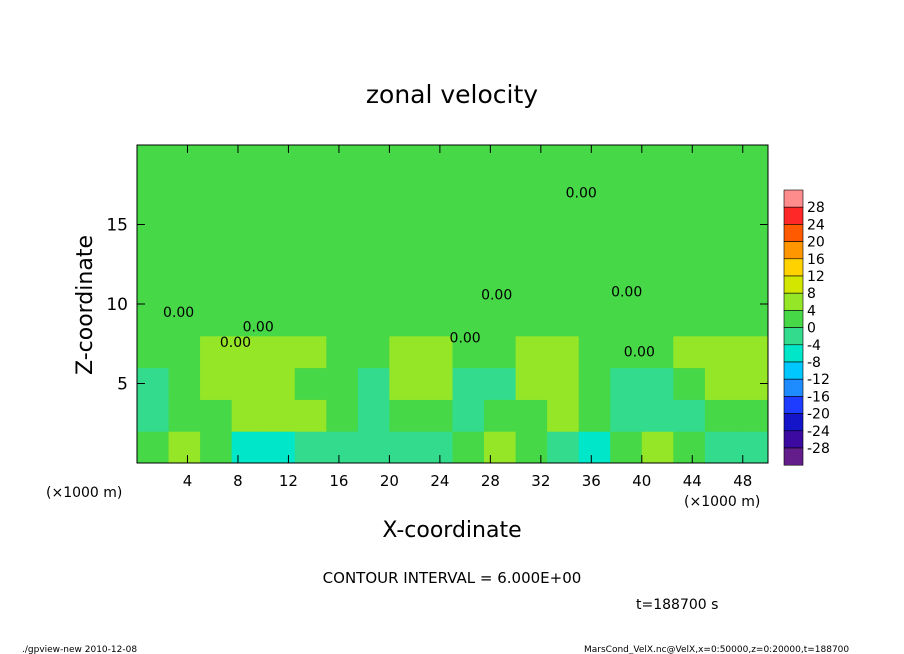 This screenshot has width=904, height=654. What do you see at coordinates (811, 311) in the screenshot?
I see `colorbar-tick-label: 4` at bounding box center [811, 311].